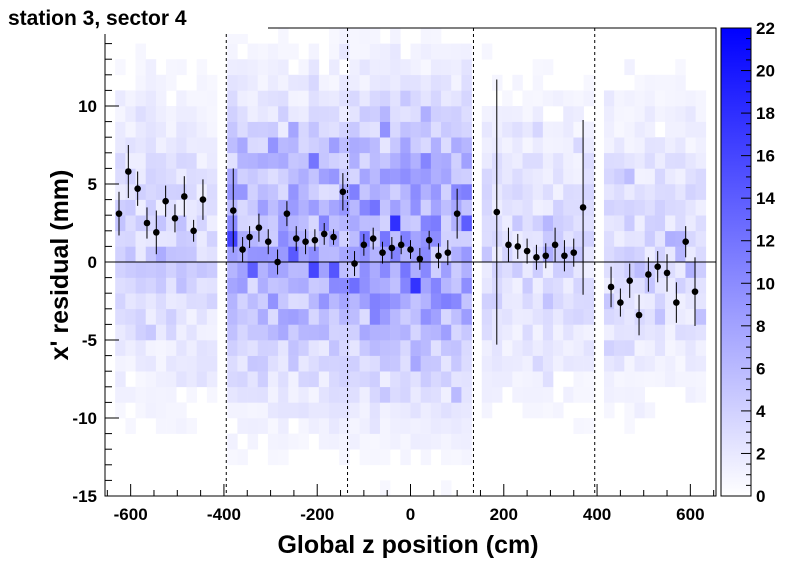 This screenshot has height=572, width=796. Describe the element at coordinates (760, 496) in the screenshot. I see `colorbar-tick-label: 0` at that location.